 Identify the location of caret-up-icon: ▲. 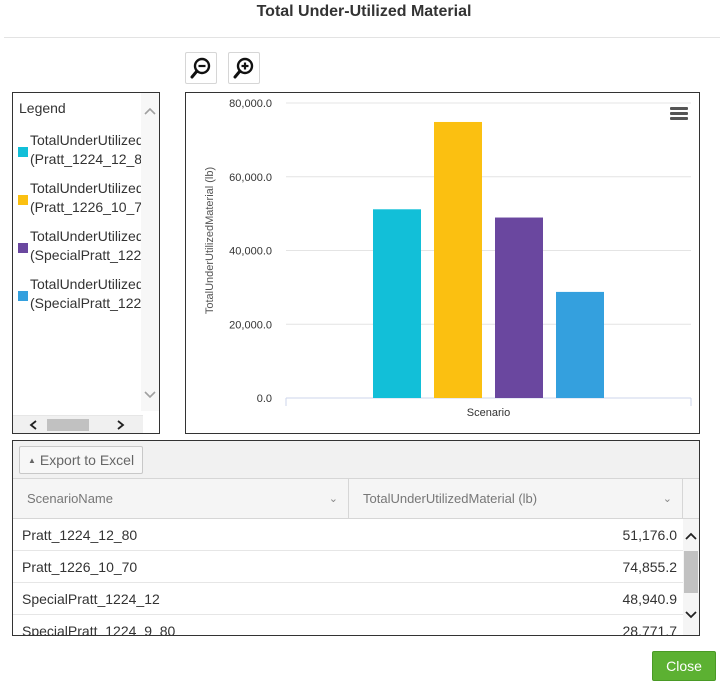
(32, 460).